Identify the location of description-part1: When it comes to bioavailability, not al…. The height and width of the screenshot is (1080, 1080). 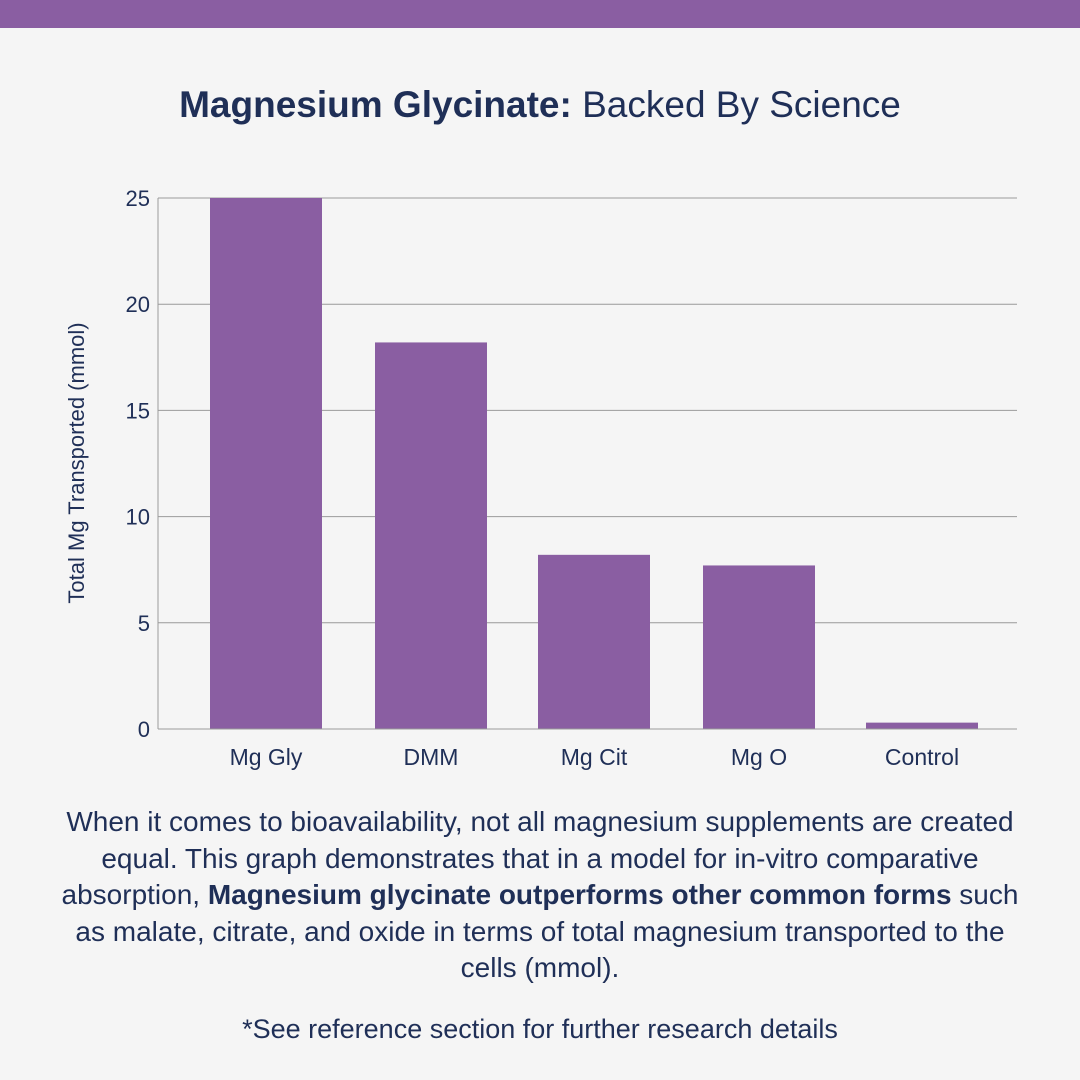
(537, 858).